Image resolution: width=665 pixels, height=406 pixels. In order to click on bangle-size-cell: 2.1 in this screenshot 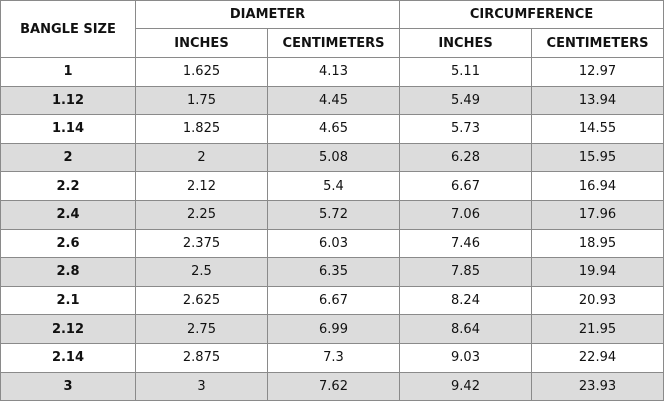, I will do `click(68, 300)`.